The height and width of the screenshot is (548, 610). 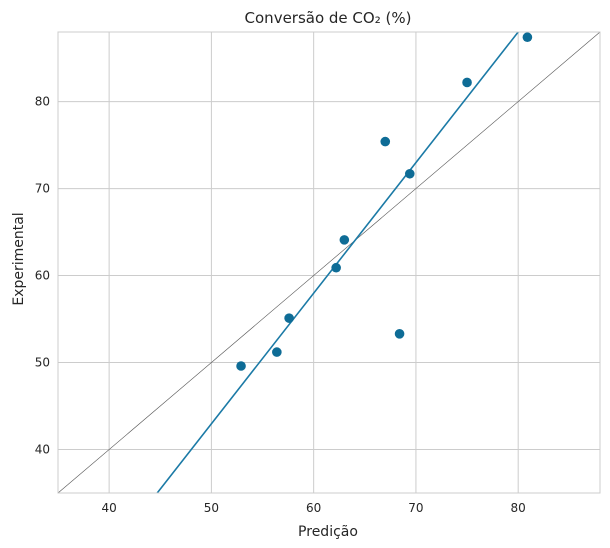 I want to click on y-axis-label: Experimental, so click(x=19, y=258).